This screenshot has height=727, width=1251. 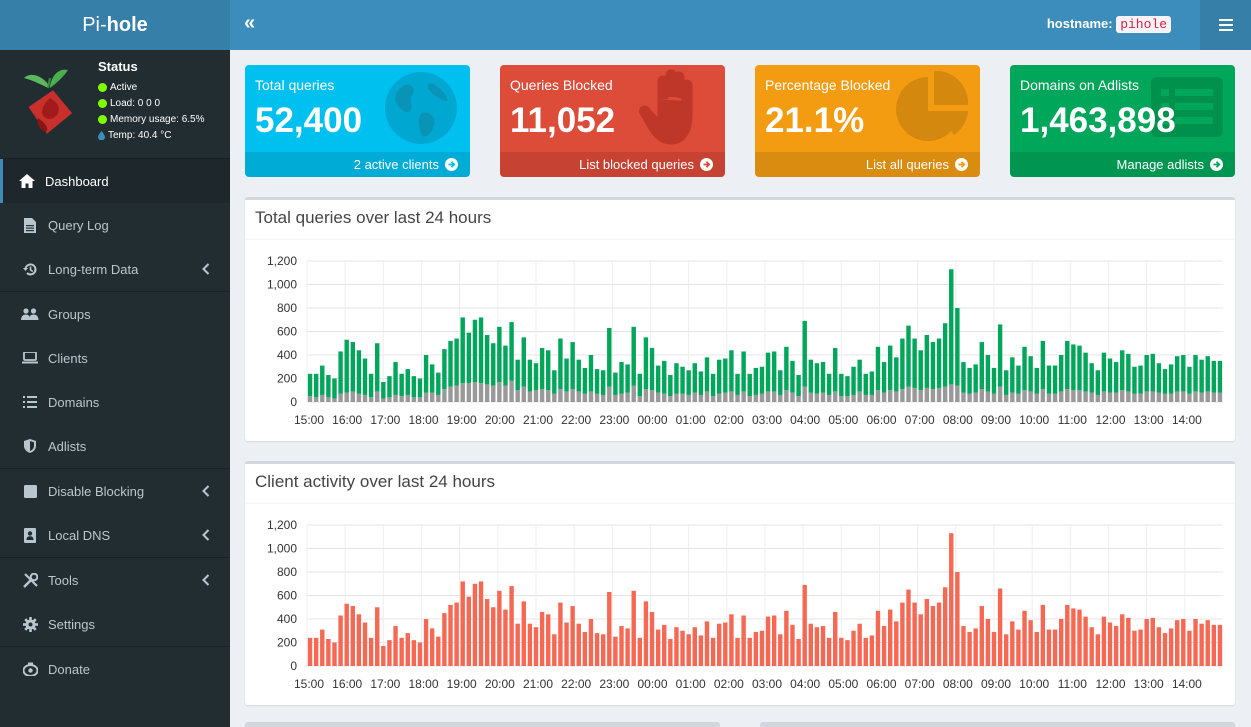 What do you see at coordinates (115, 25) in the screenshot?
I see `app-logo: Pi-hole` at bounding box center [115, 25].